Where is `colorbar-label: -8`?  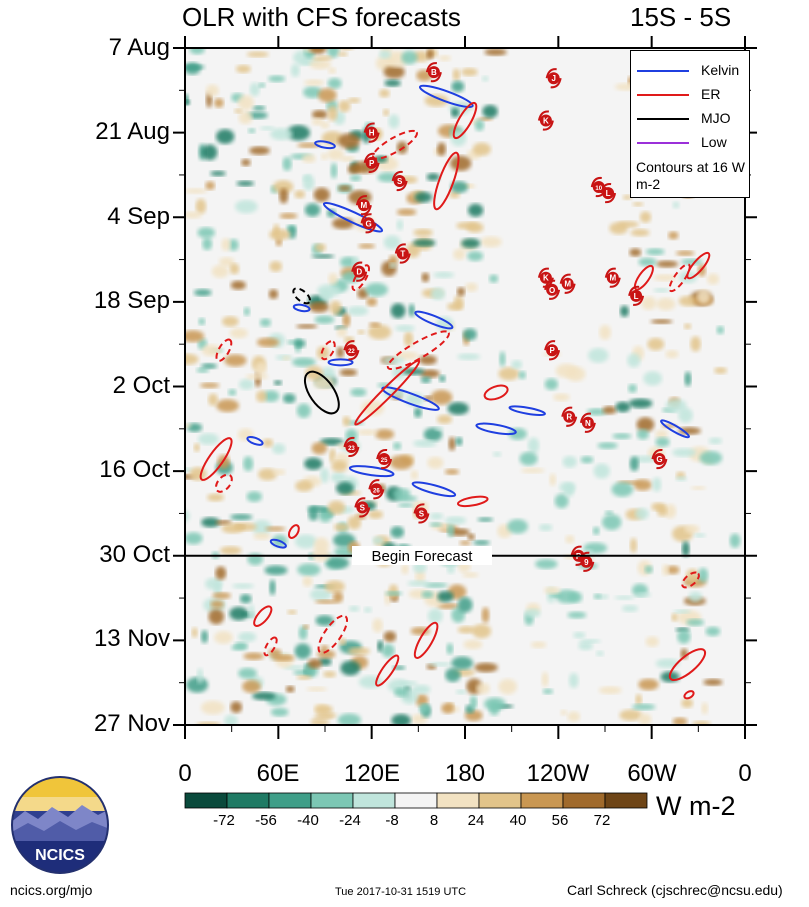
colorbar-label: -8 is located at coordinates (392, 820).